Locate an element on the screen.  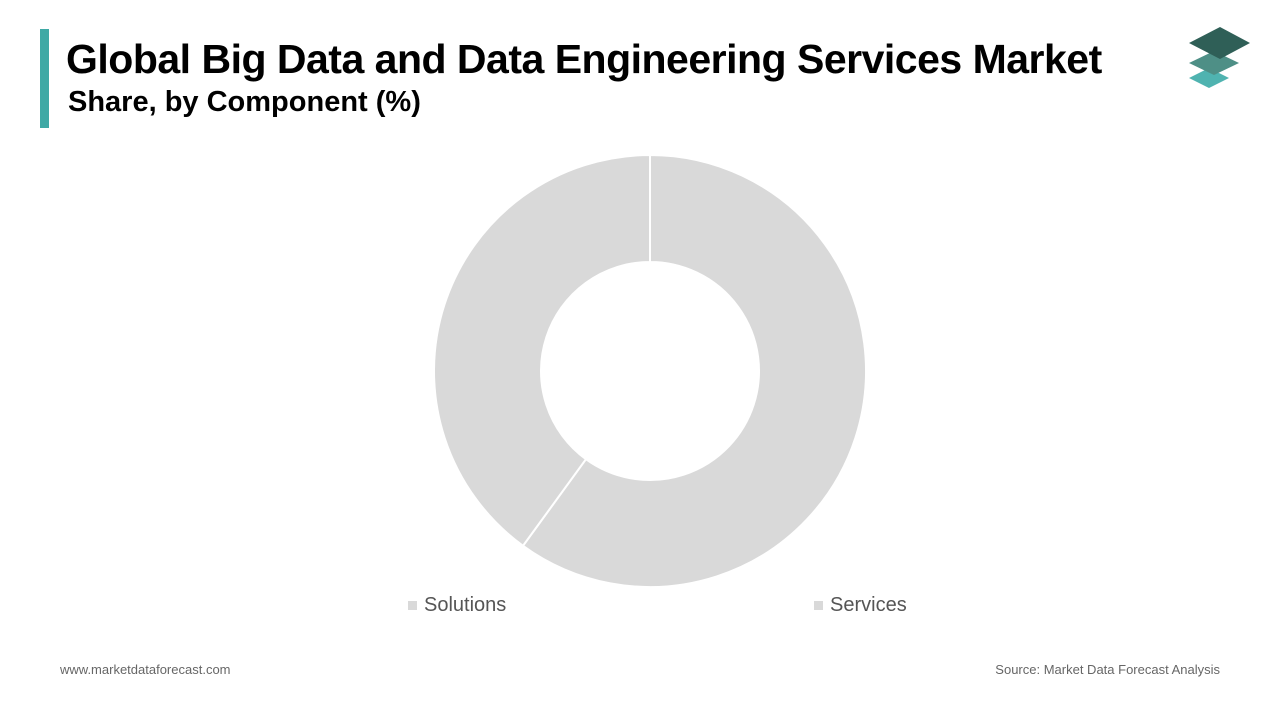
legend-label-solutions: Solutions is located at coordinates (465, 605).